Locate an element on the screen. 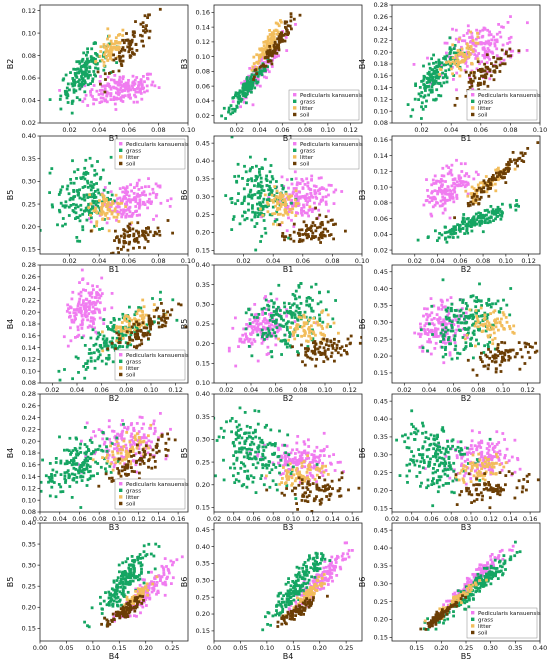 This screenshot has height=663, width=550. x-tick-label: 0.06 is located at coordinates (129, 261).